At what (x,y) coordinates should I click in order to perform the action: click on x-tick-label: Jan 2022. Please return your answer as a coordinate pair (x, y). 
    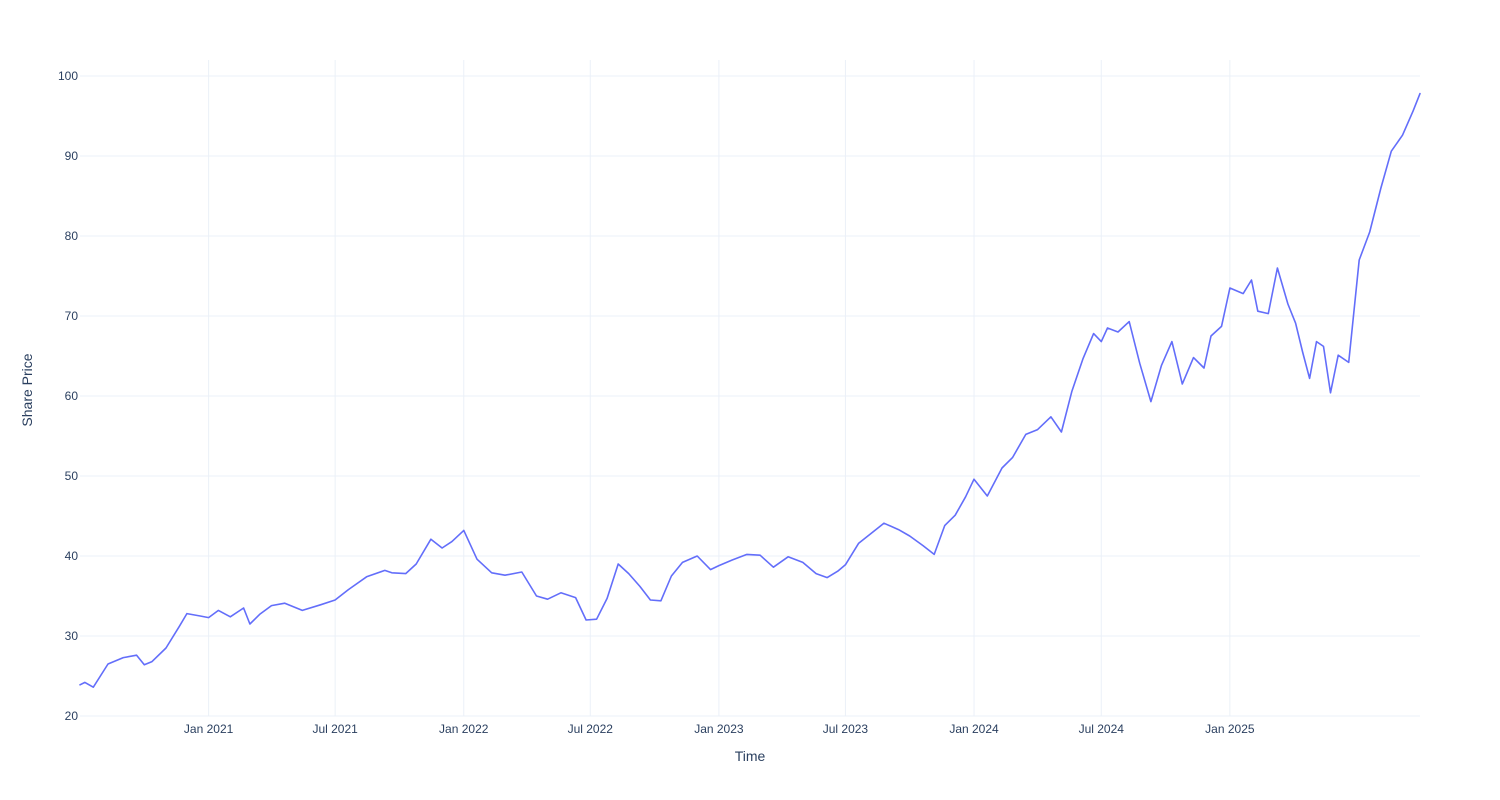
    Looking at the image, I should click on (464, 729).